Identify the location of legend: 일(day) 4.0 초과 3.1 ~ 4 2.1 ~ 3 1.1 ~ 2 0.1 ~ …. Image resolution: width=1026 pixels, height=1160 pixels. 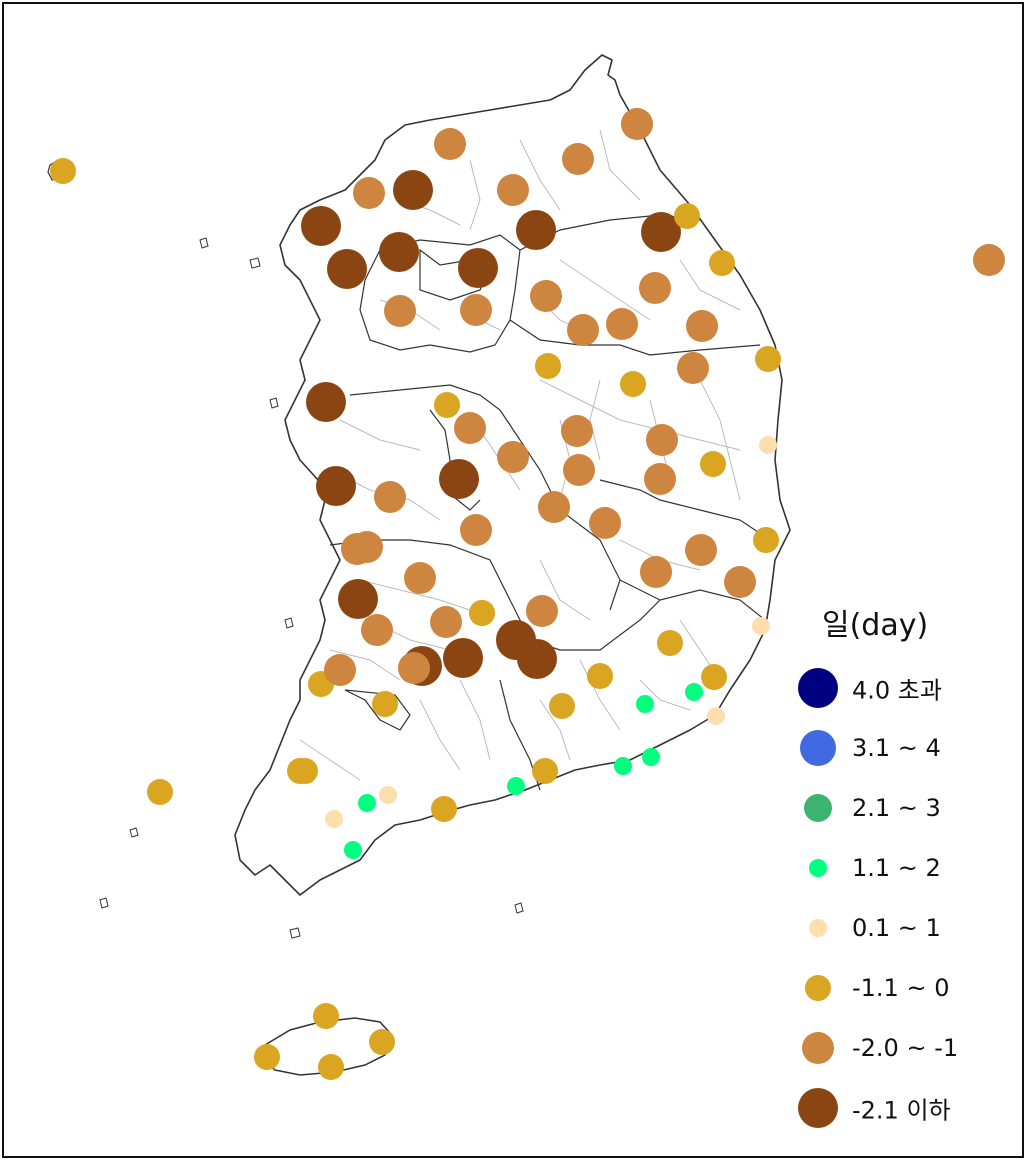
(900, 869).